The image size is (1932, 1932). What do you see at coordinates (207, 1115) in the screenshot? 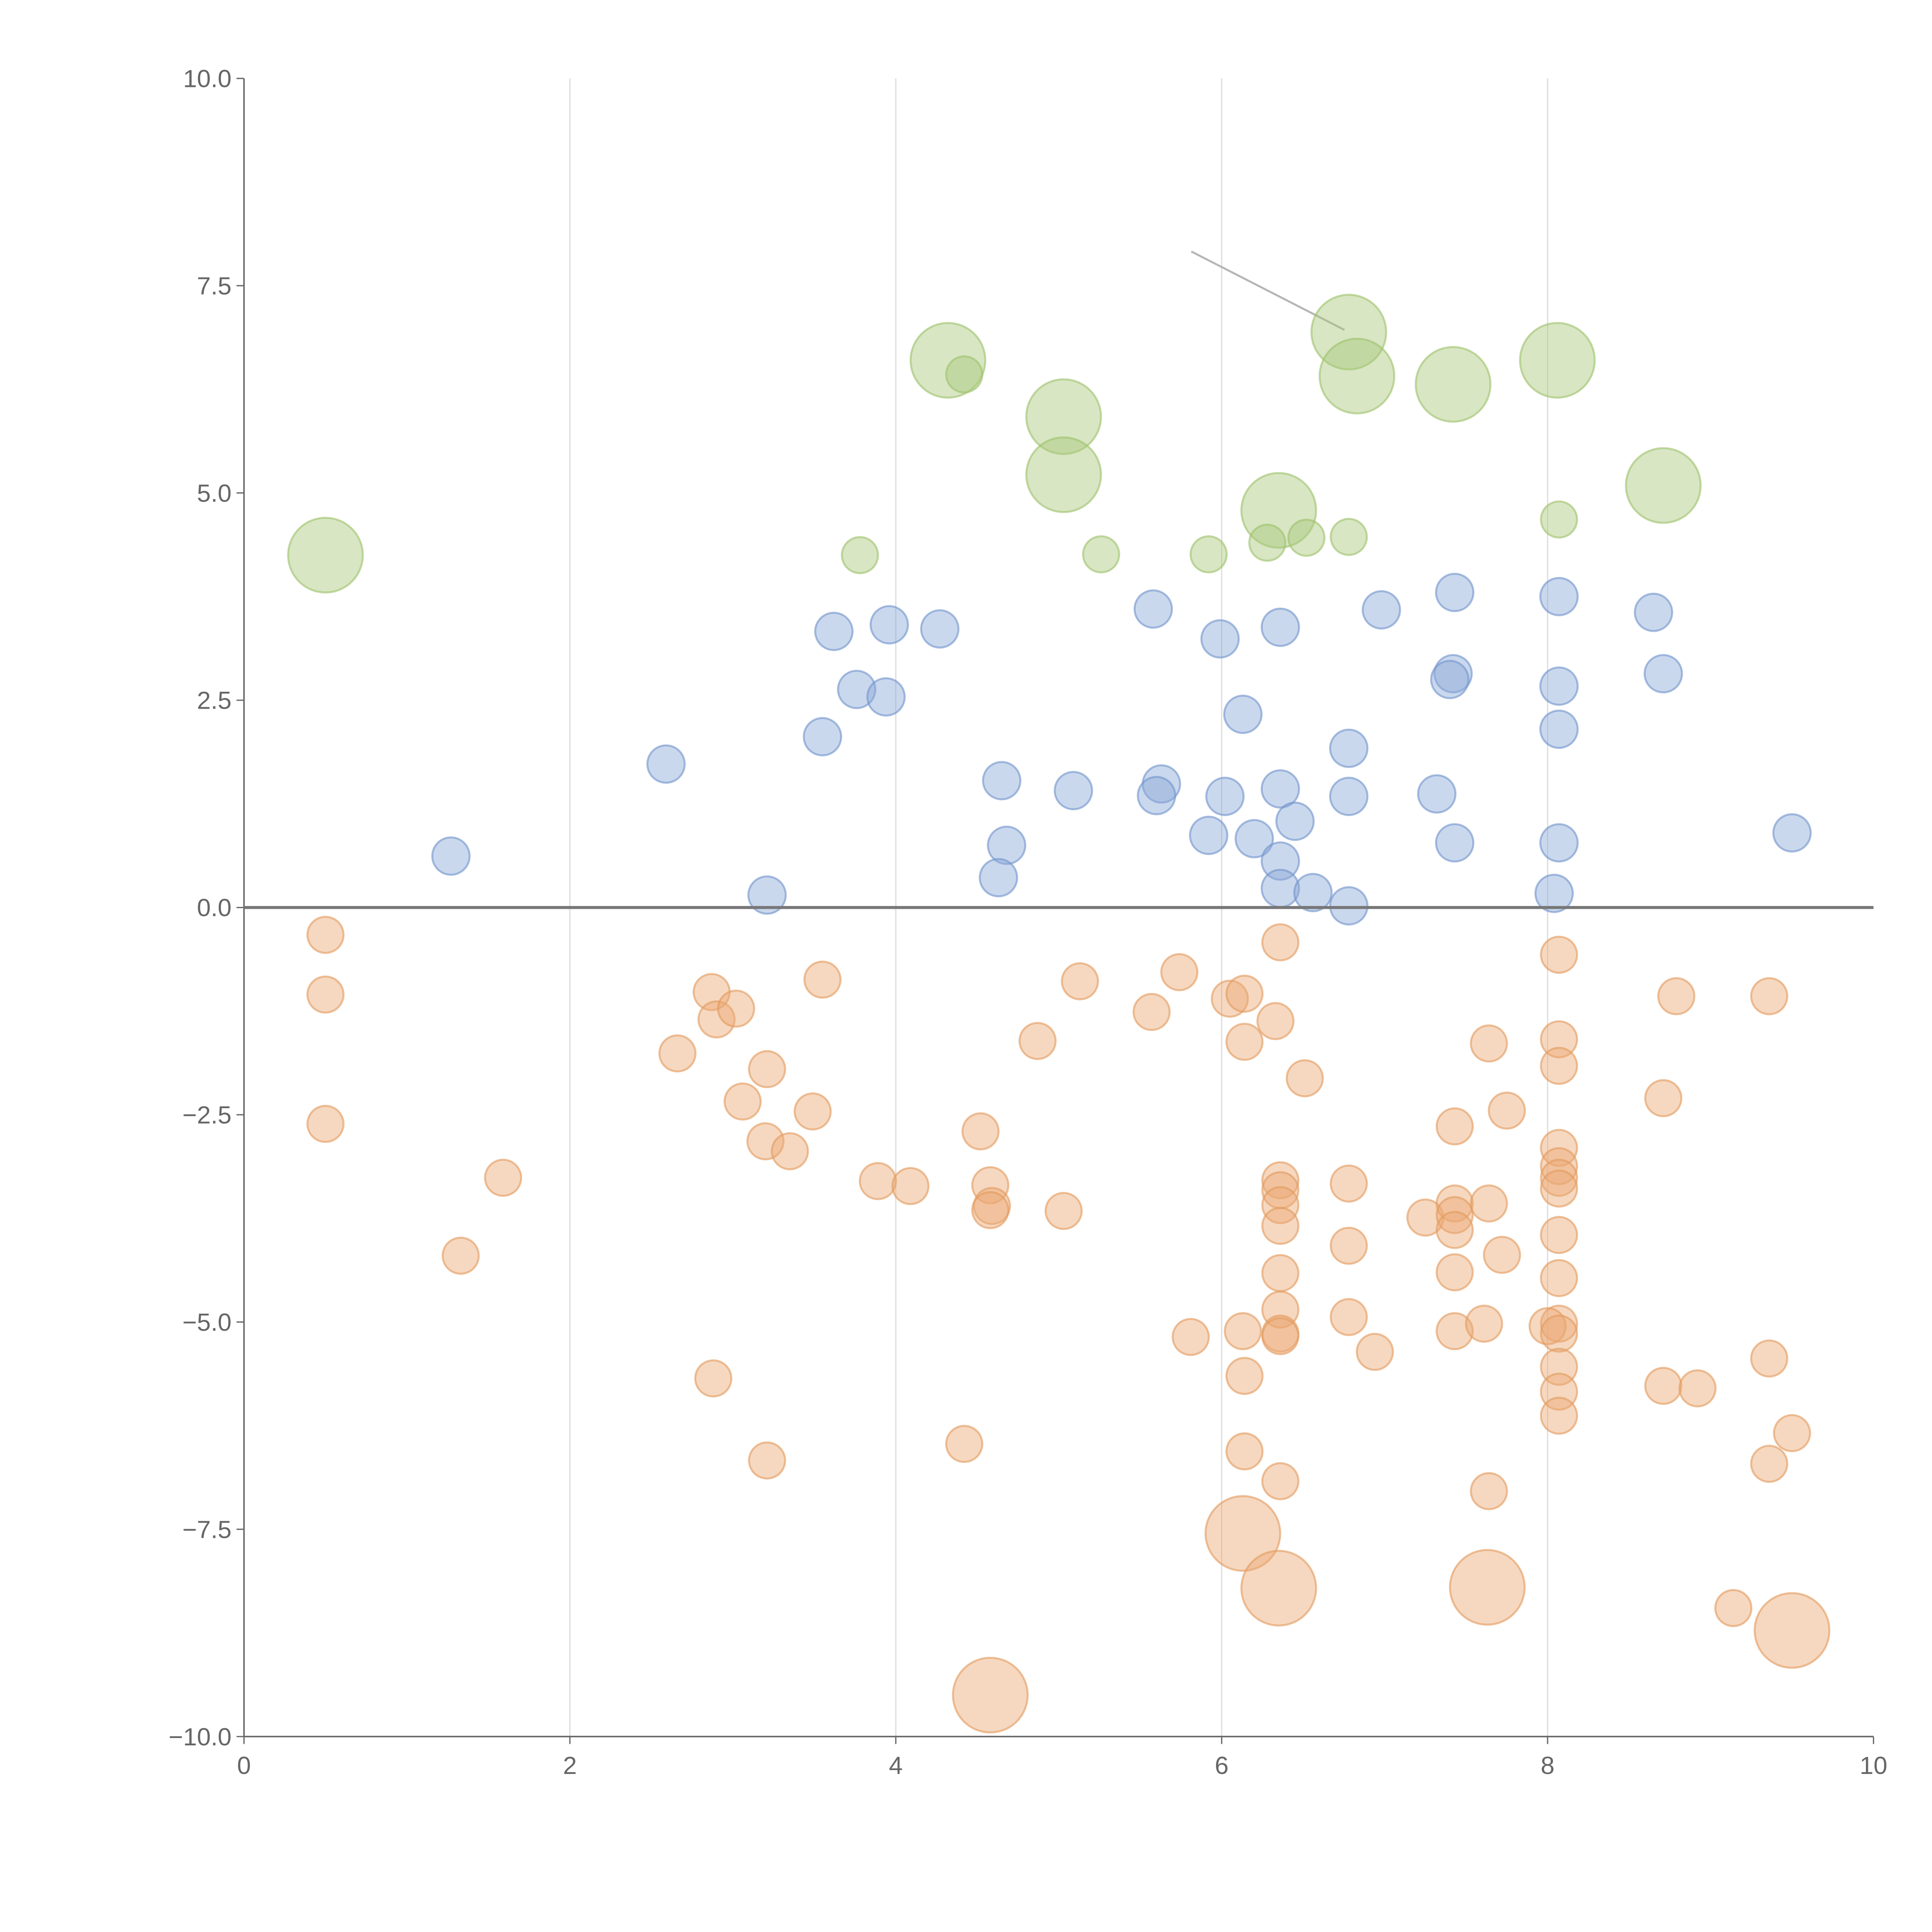
I see `y-tick-label: −2.5` at bounding box center [207, 1115].